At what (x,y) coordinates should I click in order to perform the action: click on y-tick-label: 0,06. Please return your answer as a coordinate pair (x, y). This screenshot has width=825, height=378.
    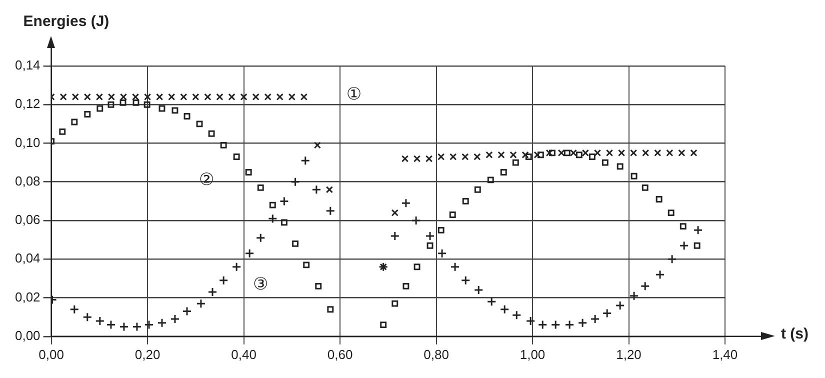
    Looking at the image, I should click on (27, 220).